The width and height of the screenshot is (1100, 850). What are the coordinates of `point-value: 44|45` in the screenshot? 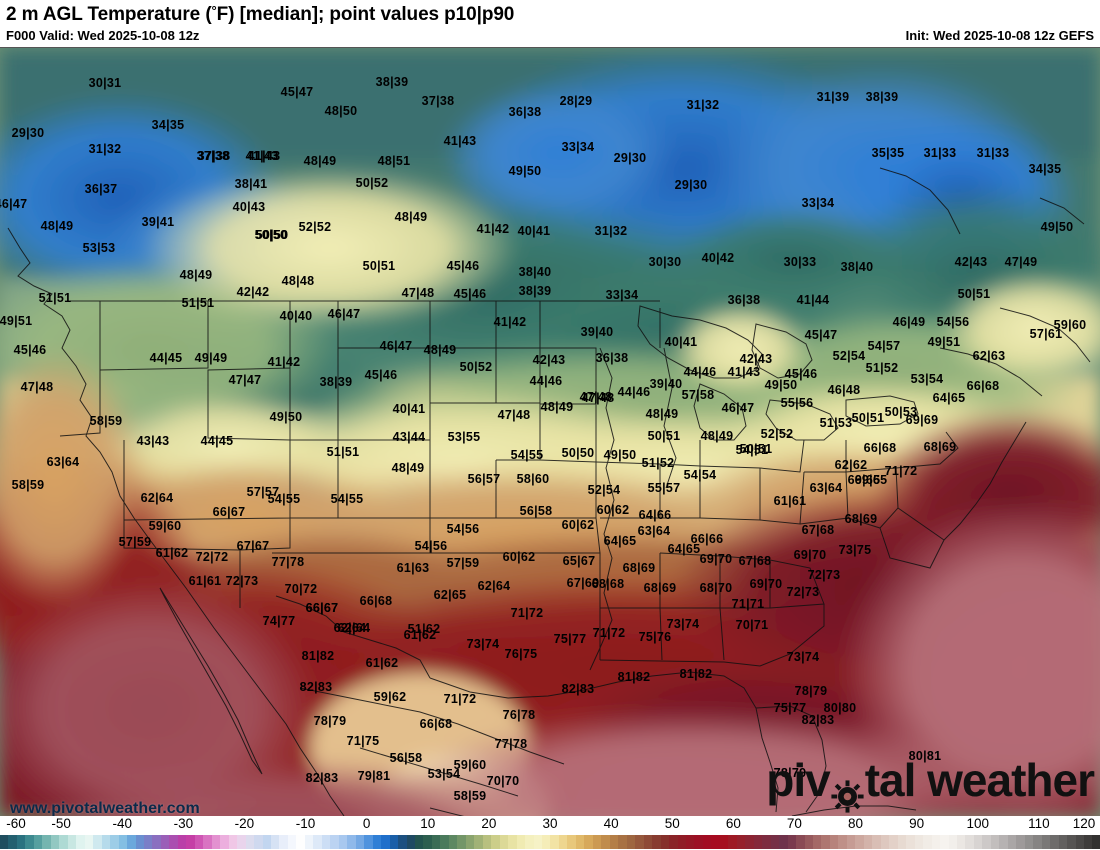 It's located at (166, 357).